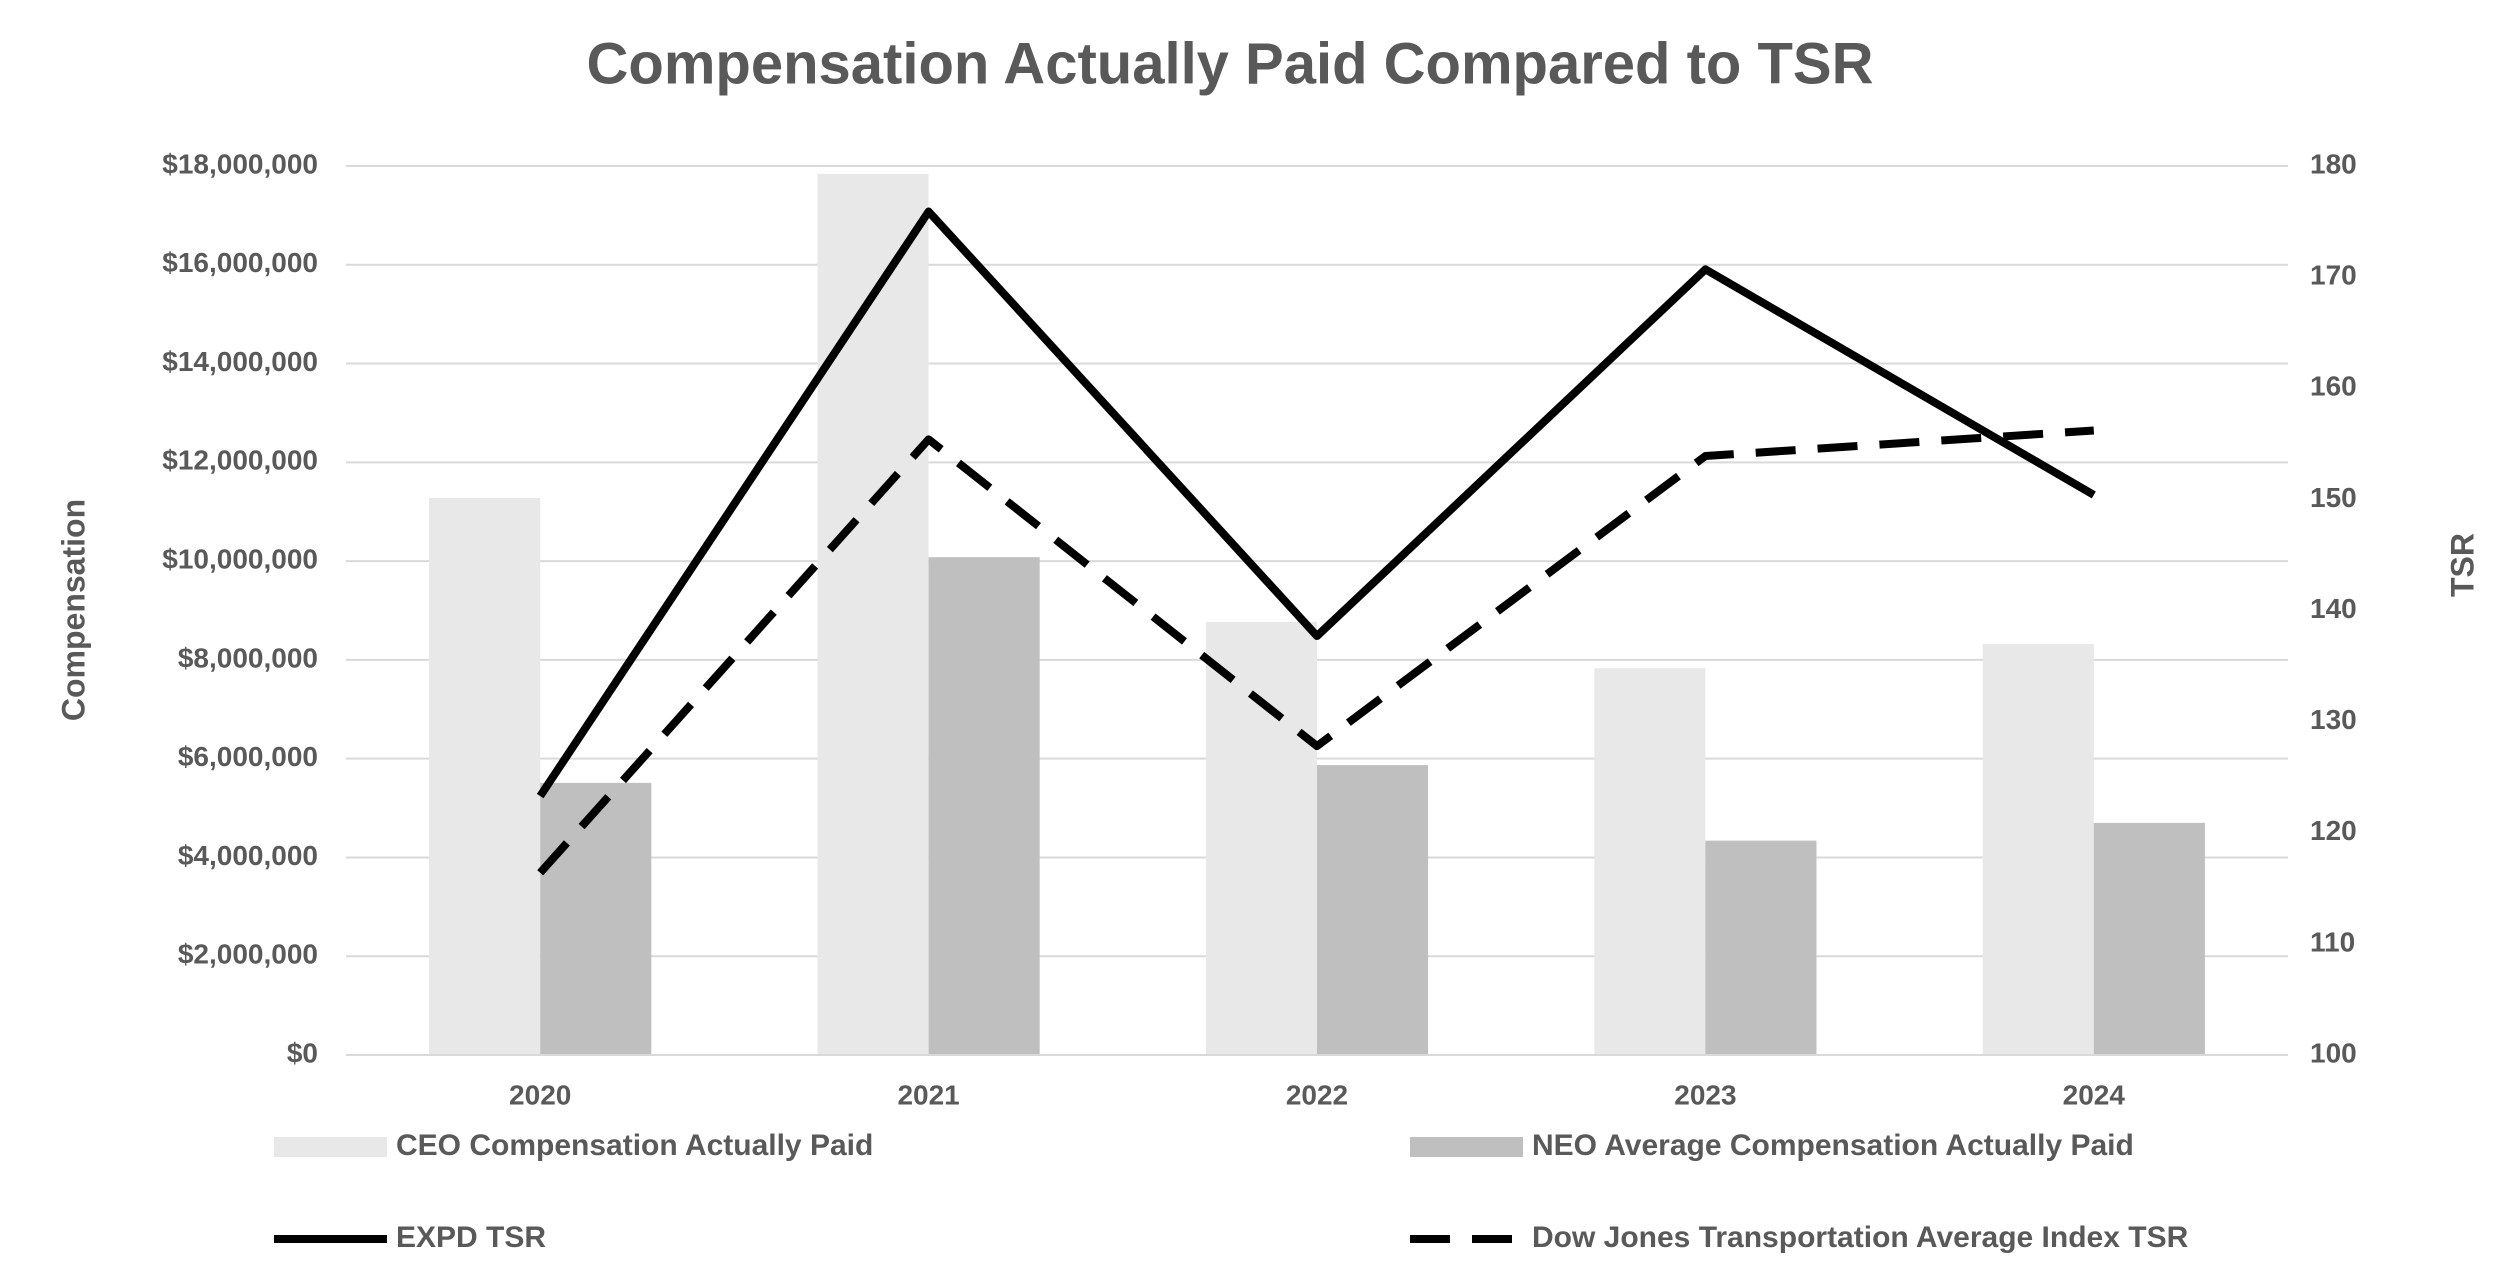 The width and height of the screenshot is (2513, 1282). Describe the element at coordinates (248, 657) in the screenshot. I see `y-tick-label: $8,000,000` at that location.